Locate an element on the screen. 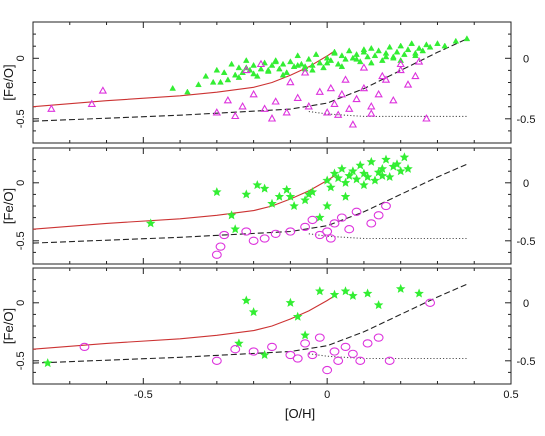 The image size is (545, 436). y-tick-label-right: -0.5 is located at coordinates (526, 120).